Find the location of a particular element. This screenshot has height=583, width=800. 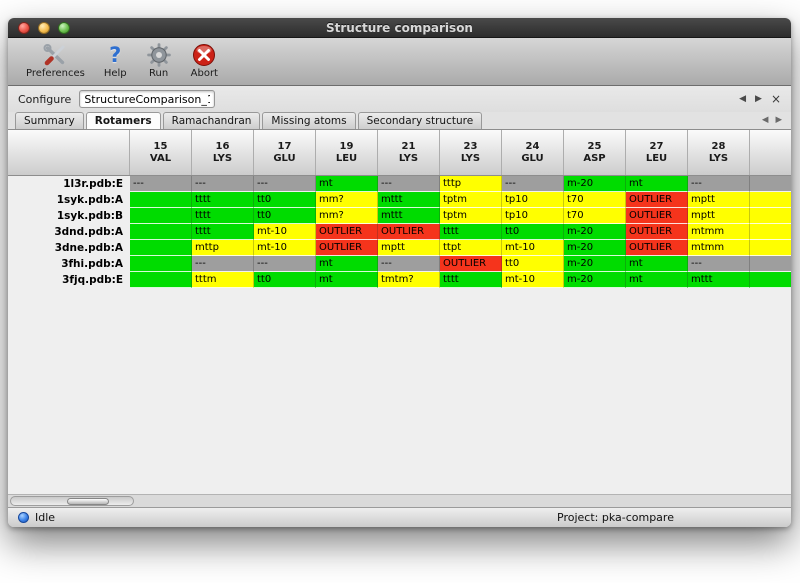

tabs-scroll-left-icon: ◀ is located at coordinates (765, 120).